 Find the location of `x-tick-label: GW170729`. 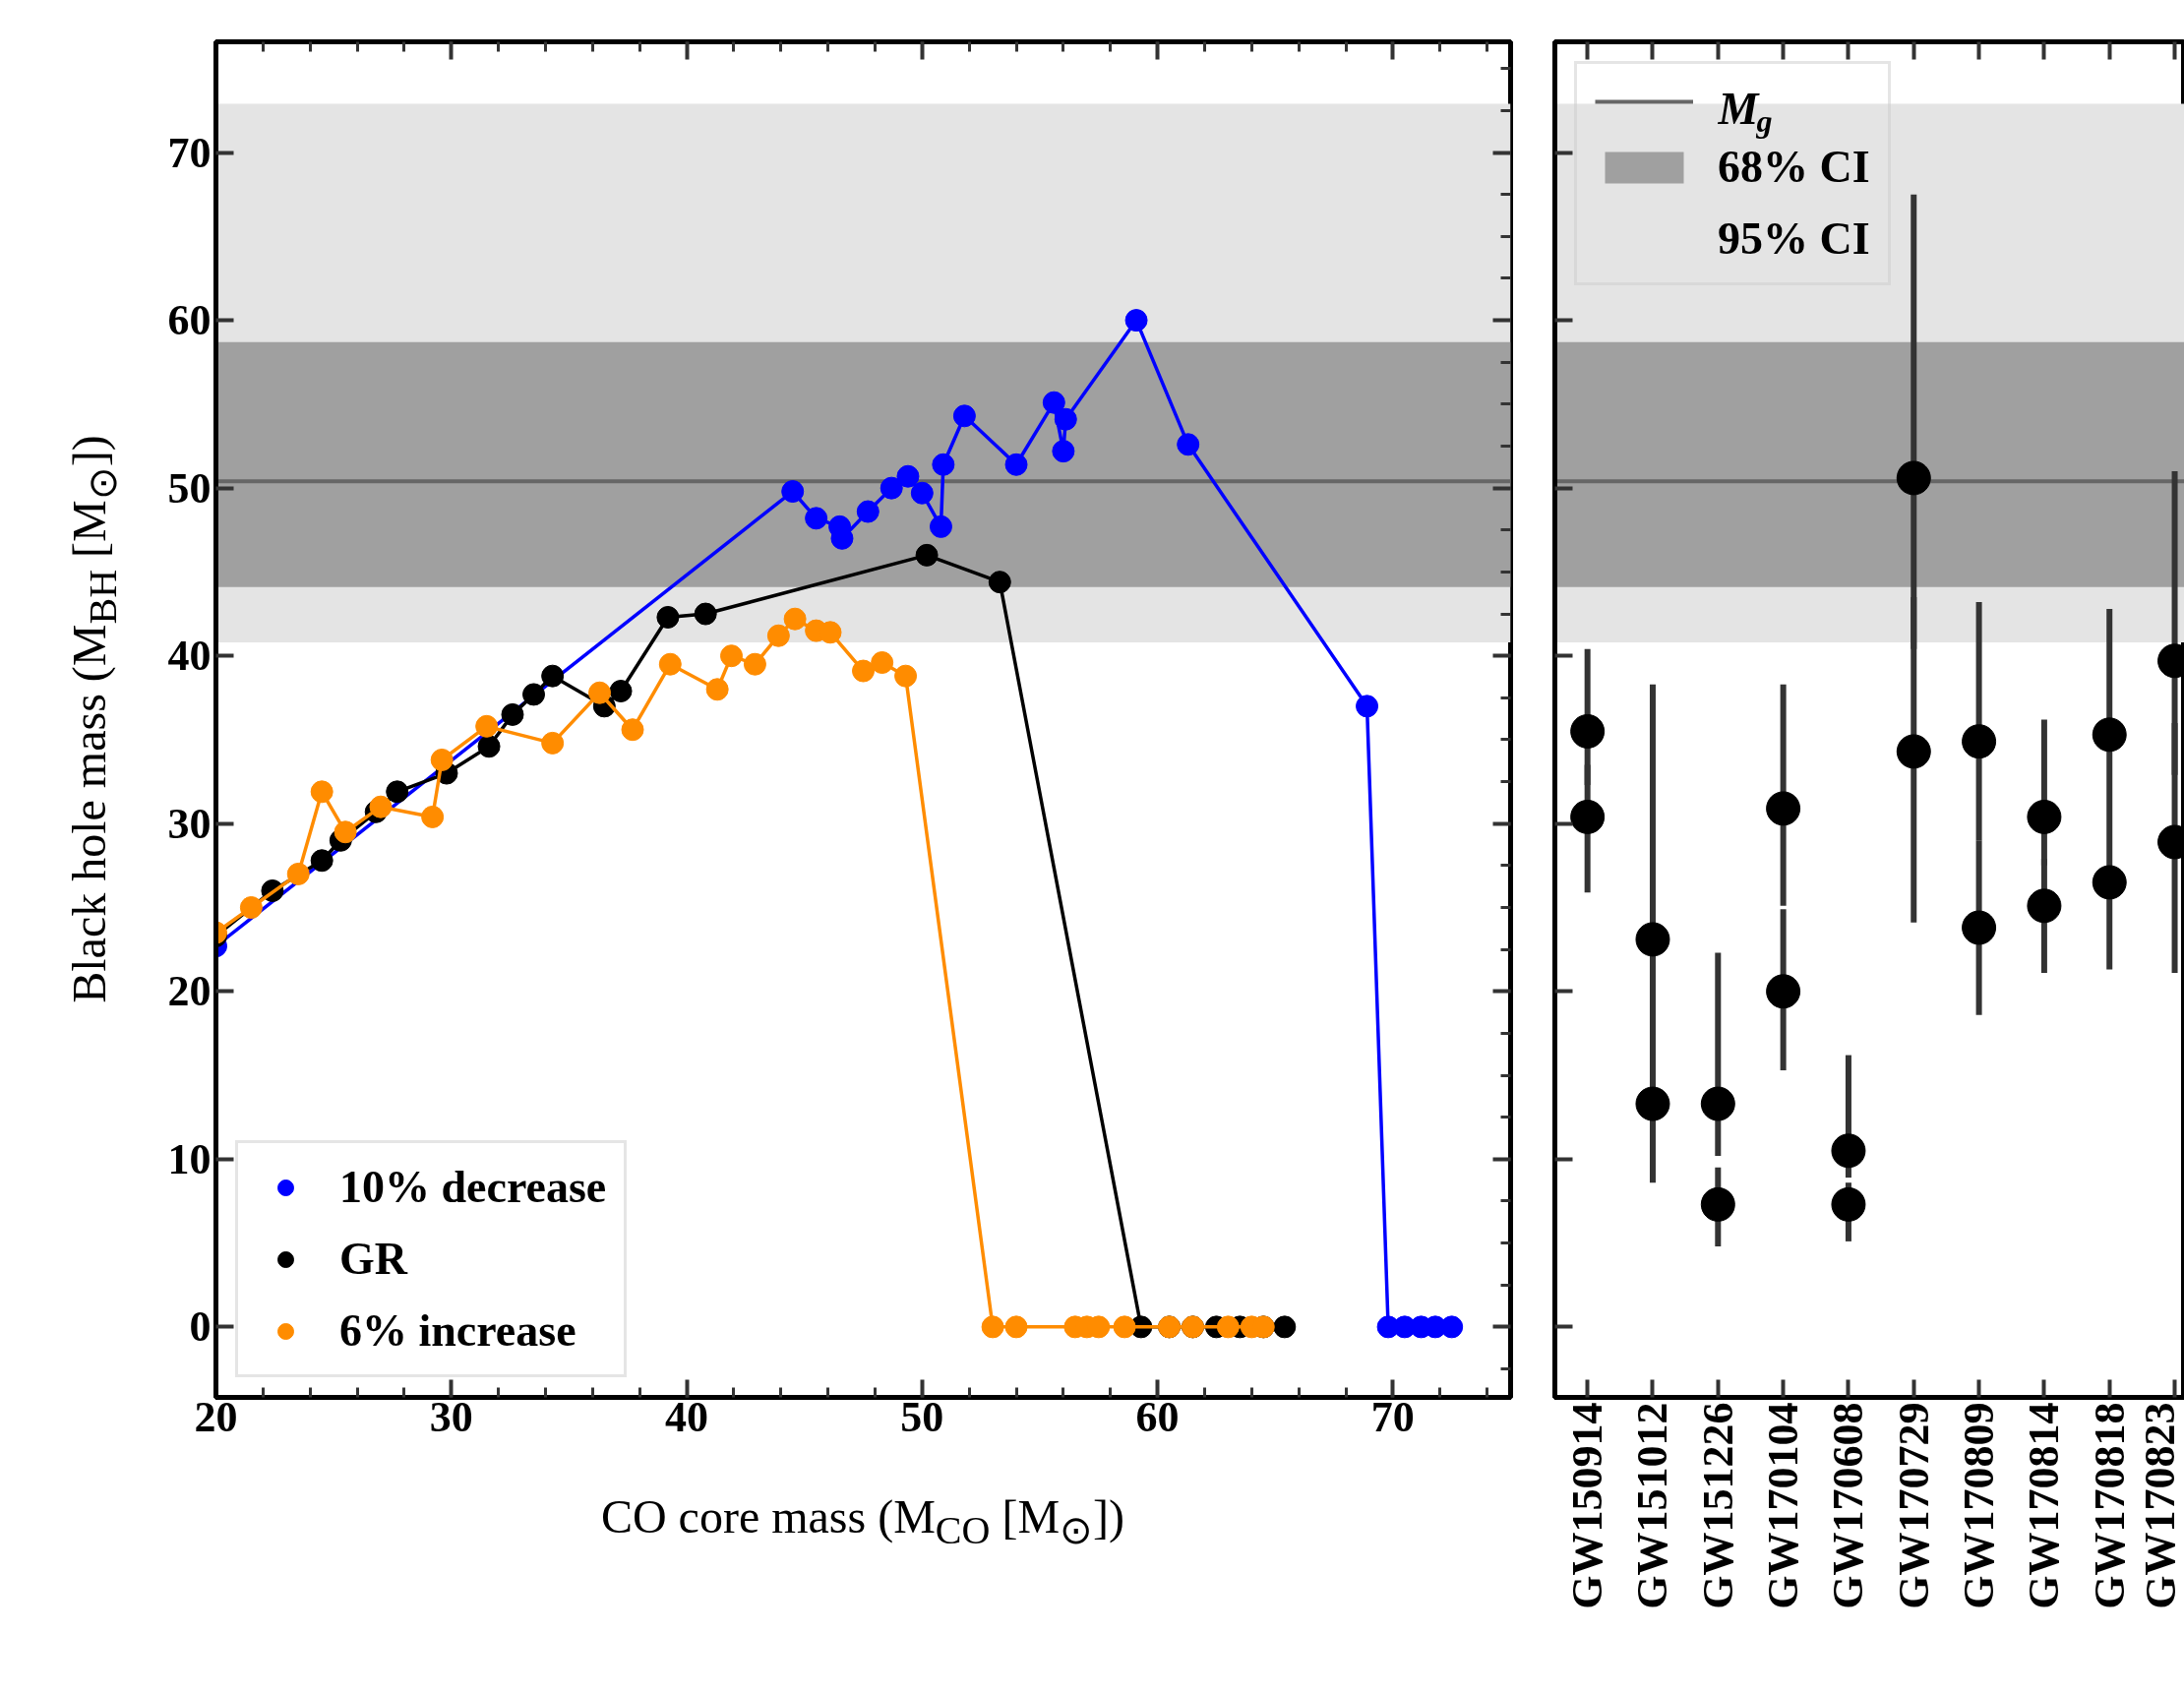

x-tick-label: GW170729 is located at coordinates (1913, 1505).